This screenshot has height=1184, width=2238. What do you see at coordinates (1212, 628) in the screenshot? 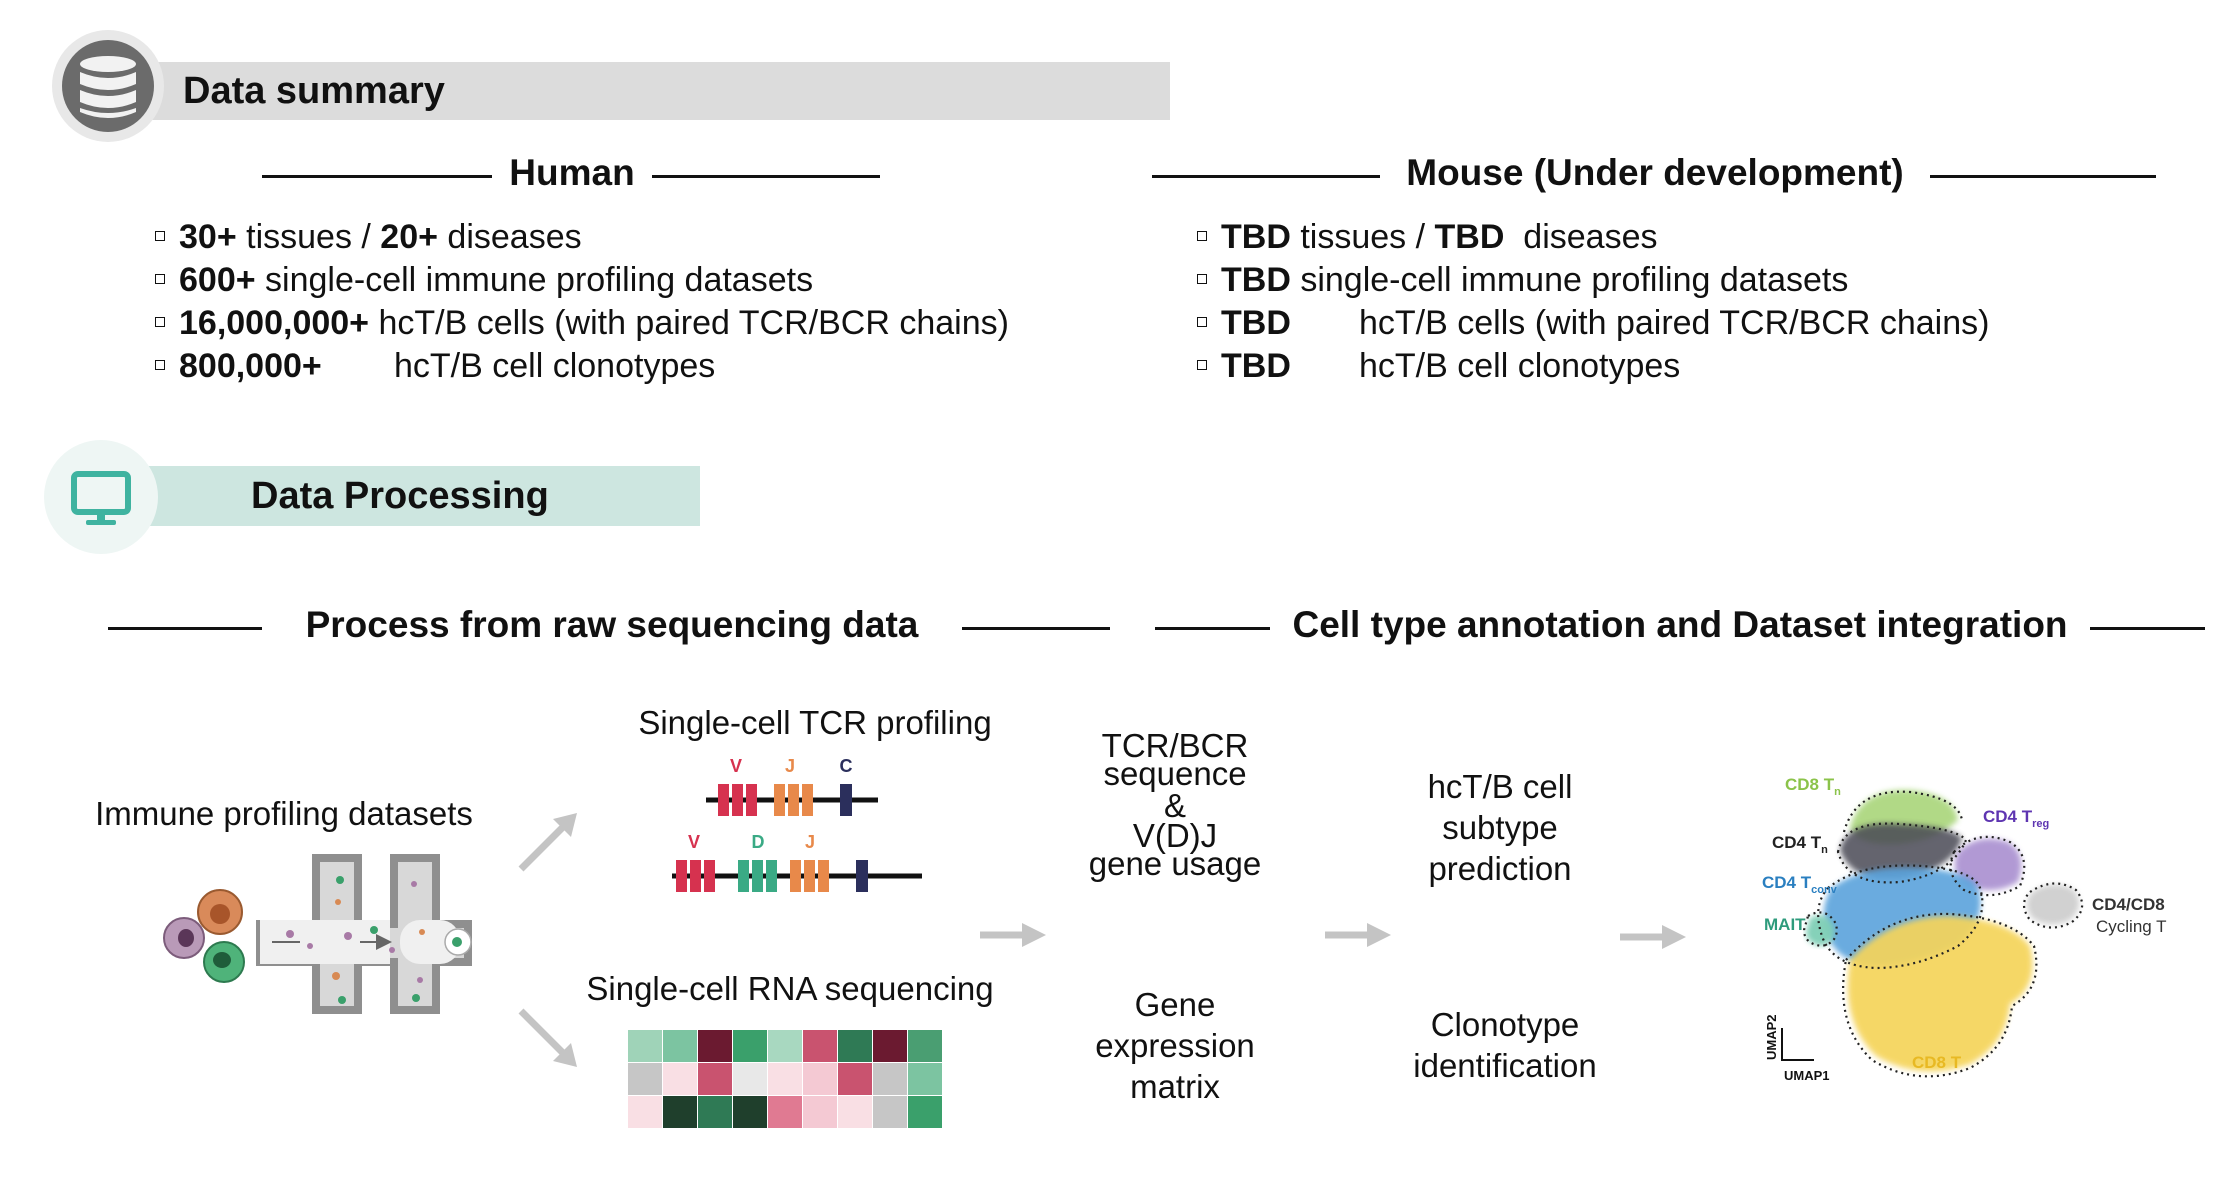
I see `annotation-rule-left` at bounding box center [1212, 628].